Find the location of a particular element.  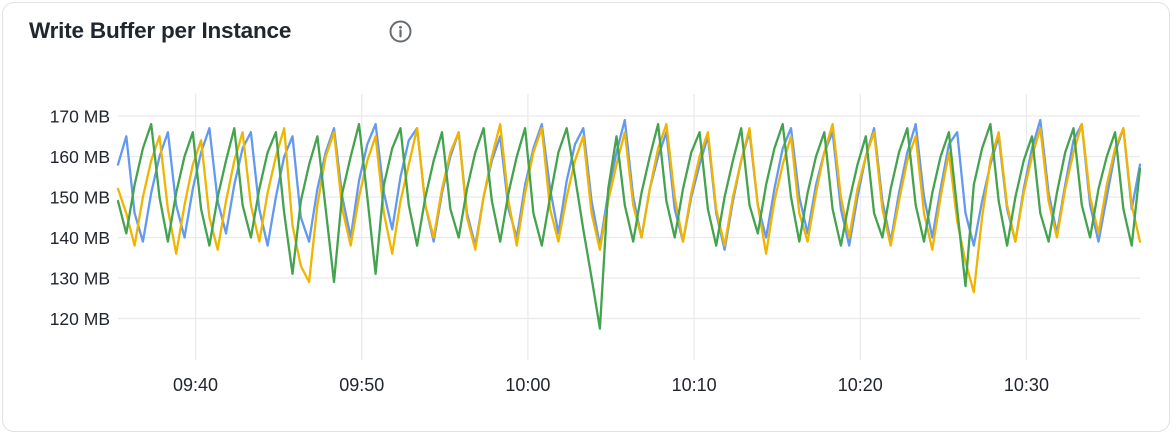

info-icon is located at coordinates (400, 31).